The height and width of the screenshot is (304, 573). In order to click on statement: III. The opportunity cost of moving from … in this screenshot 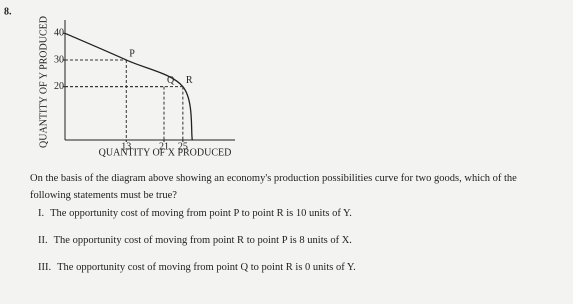, I will do `click(200, 267)`.